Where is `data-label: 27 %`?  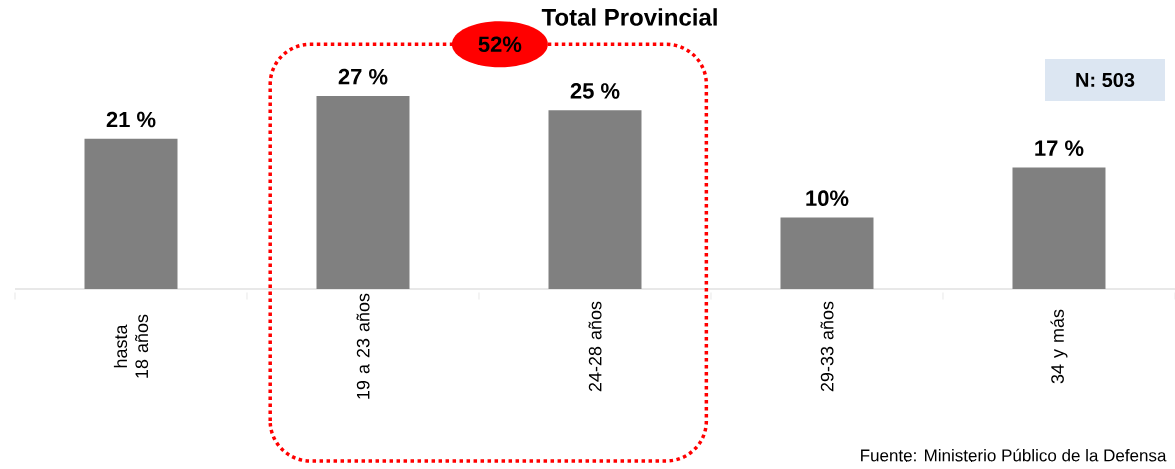 data-label: 27 % is located at coordinates (363, 76).